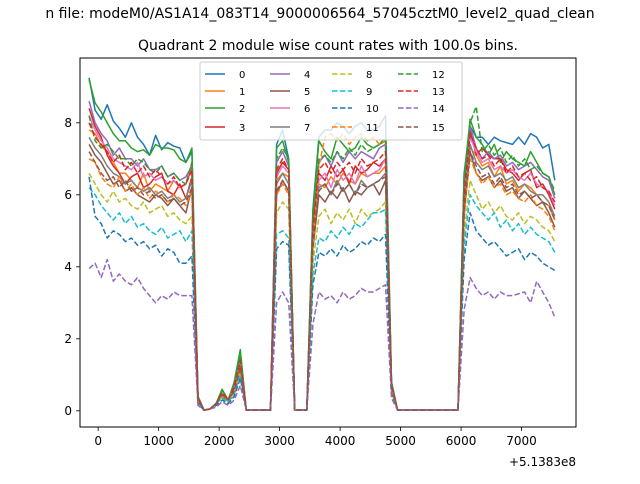 The width and height of the screenshot is (640, 484). I want to click on legend-label-11: 11, so click(372, 128).